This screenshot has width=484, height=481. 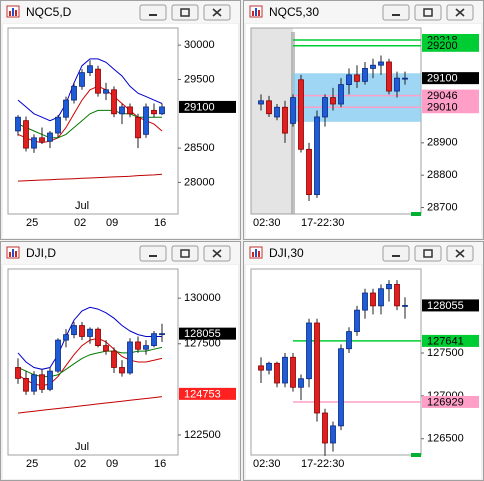 What do you see at coordinates (267, 464) in the screenshot?
I see `x-tick-label: 02:30` at bounding box center [267, 464].